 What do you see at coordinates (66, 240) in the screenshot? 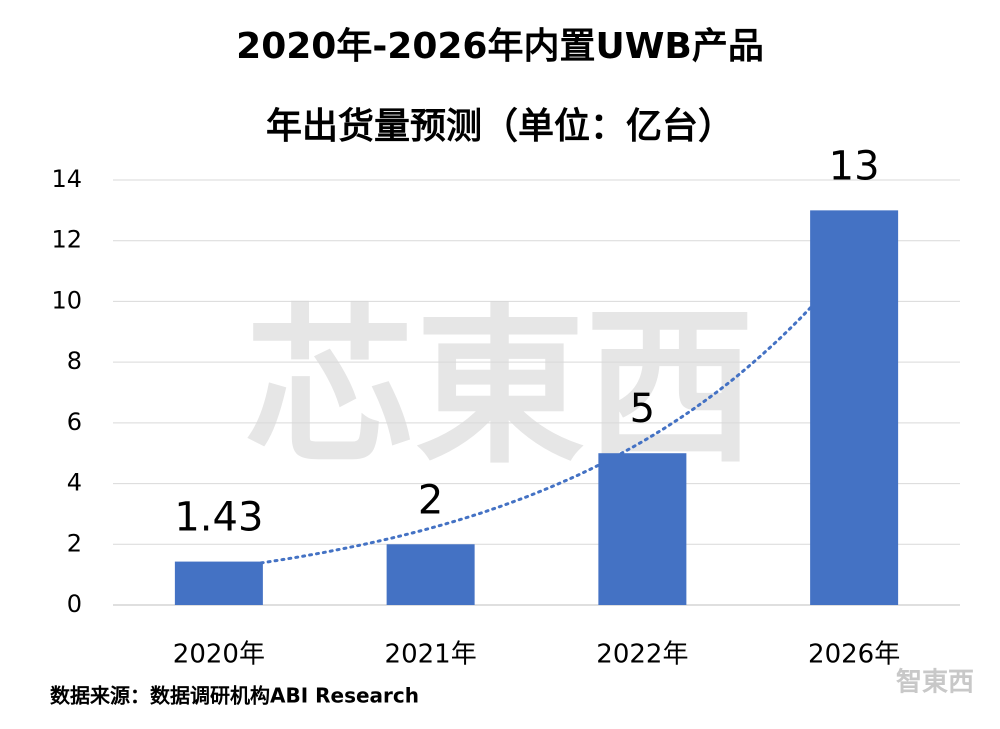
I see `y-tick-label: 12` at bounding box center [66, 240].